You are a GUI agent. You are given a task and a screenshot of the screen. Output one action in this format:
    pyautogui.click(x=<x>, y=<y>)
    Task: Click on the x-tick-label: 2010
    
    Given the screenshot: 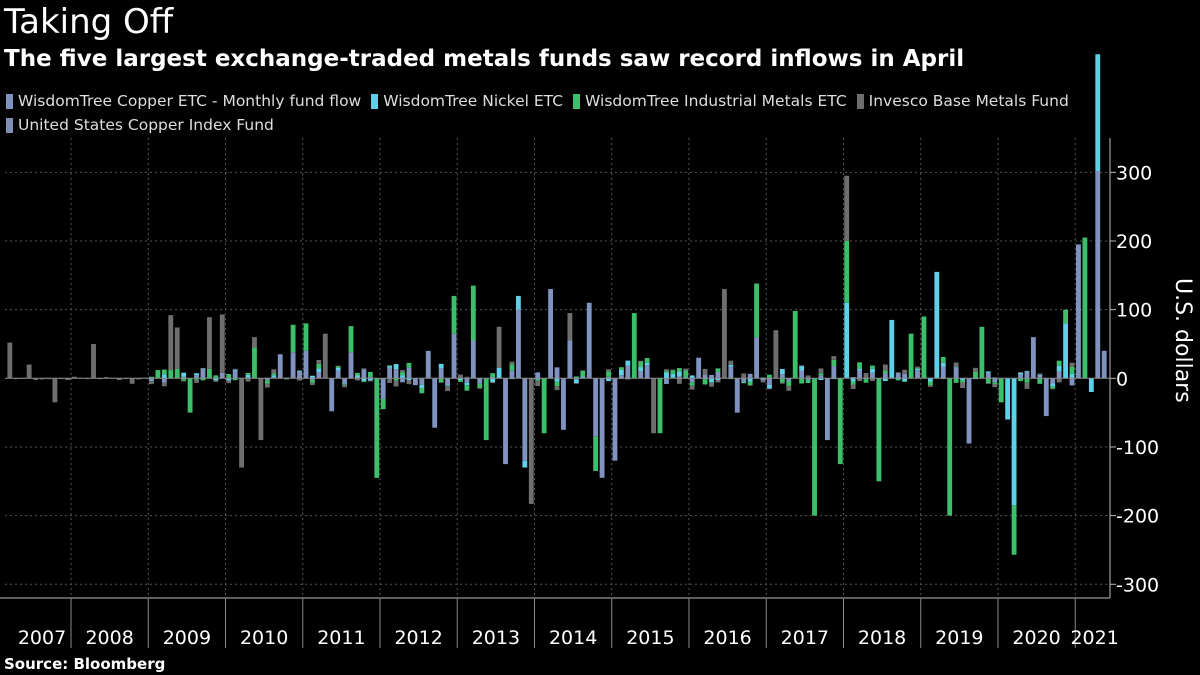 What is the action you would take?
    pyautogui.click(x=264, y=638)
    